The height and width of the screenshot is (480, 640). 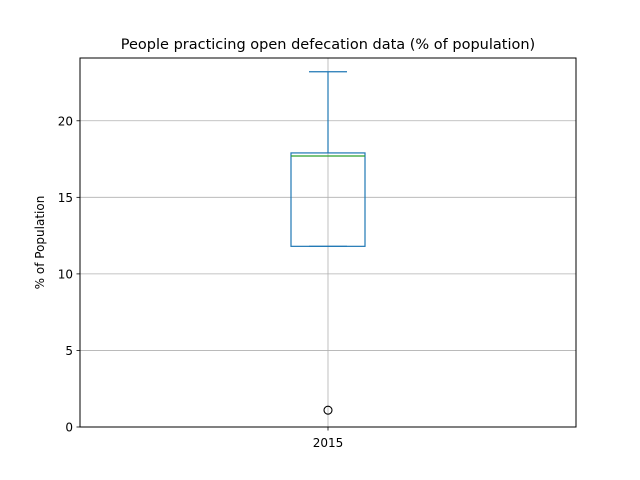 I want to click on outlier-point, so click(x=328, y=410).